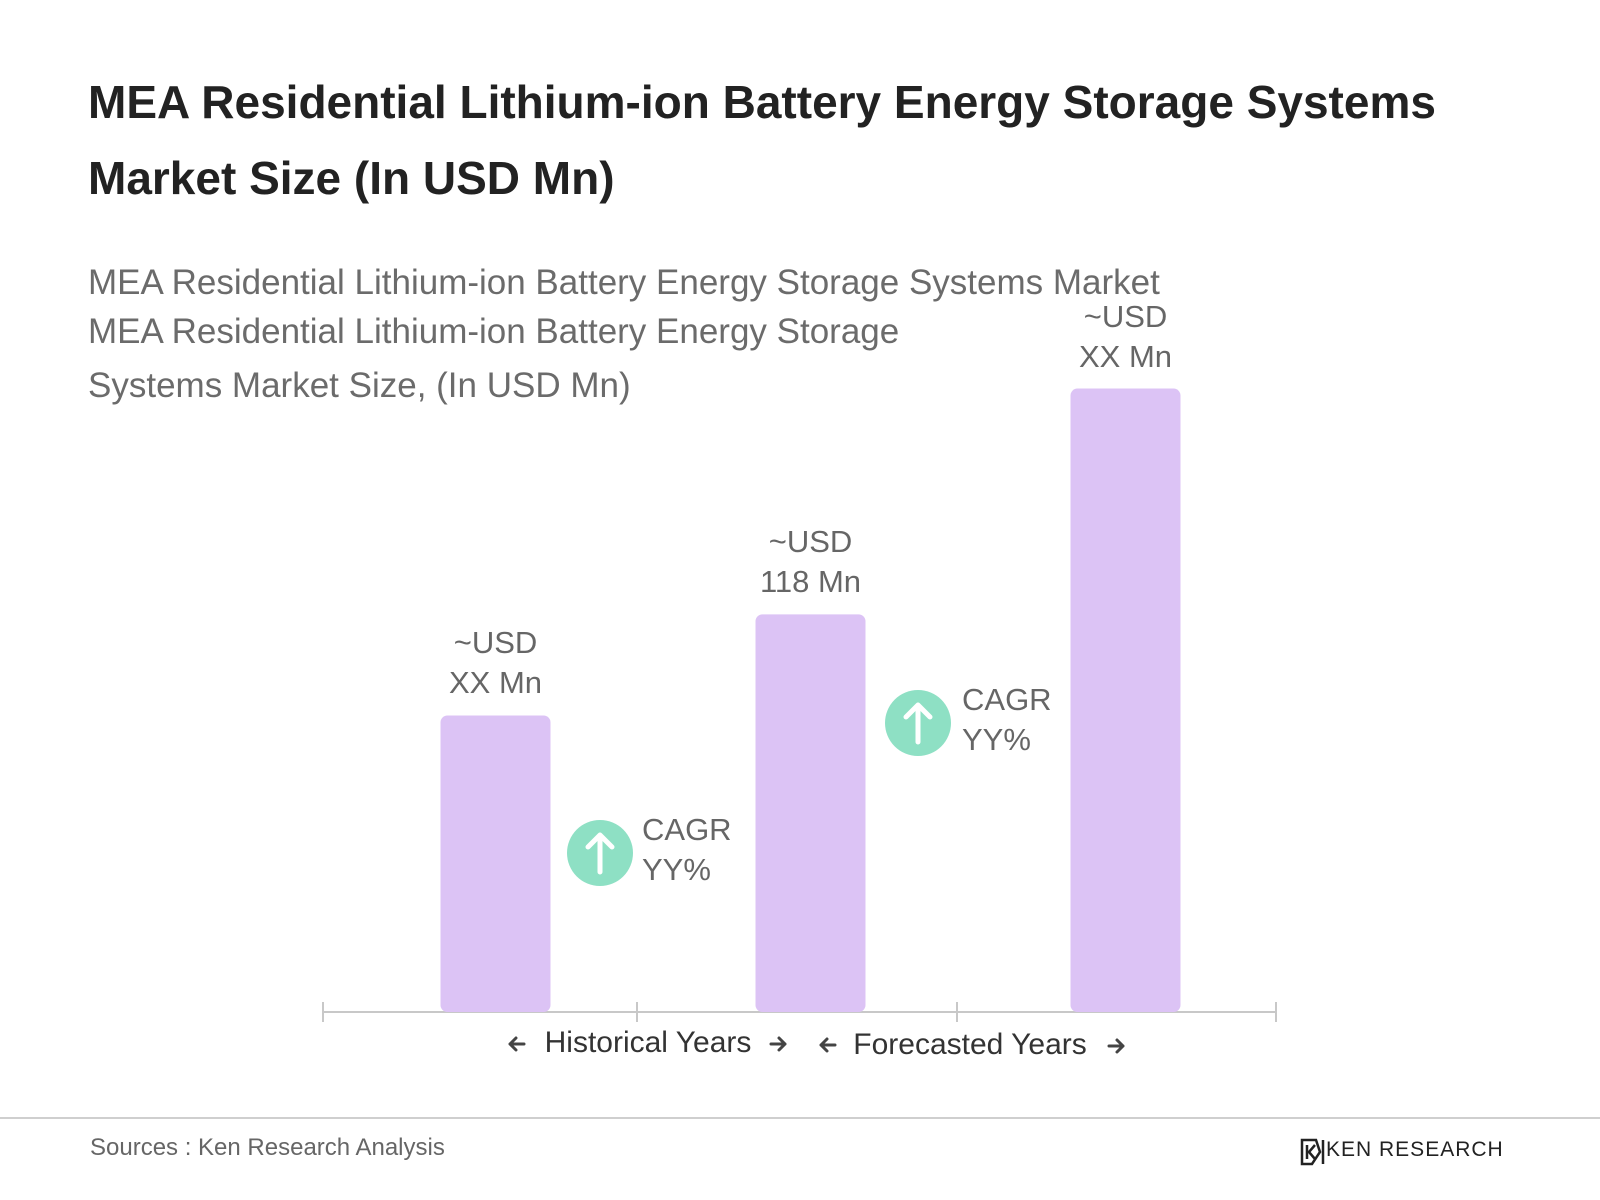  Describe the element at coordinates (267, 1147) in the screenshot. I see `source-note: Sources : Ken Research Analysis` at that location.